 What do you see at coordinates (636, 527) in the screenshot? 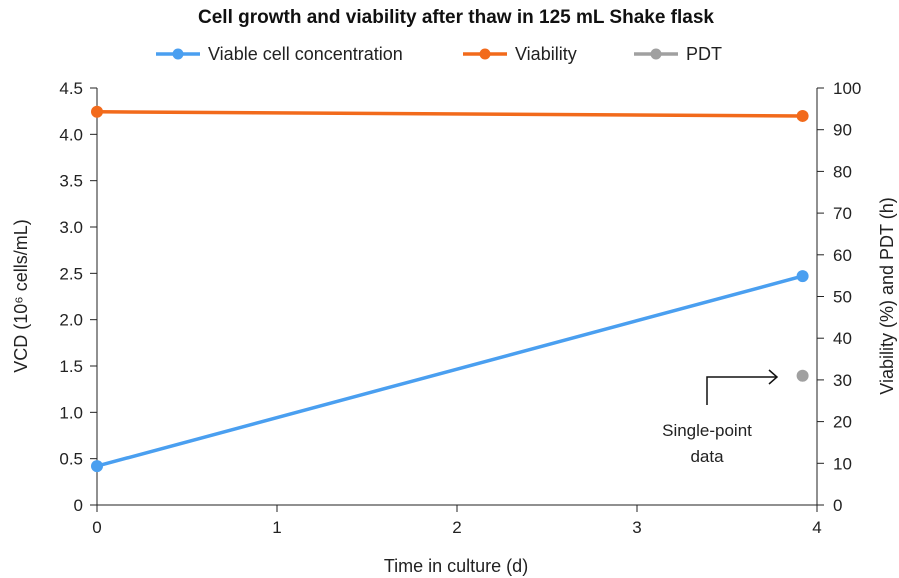
I see `x-tick-label: 3` at bounding box center [636, 527].